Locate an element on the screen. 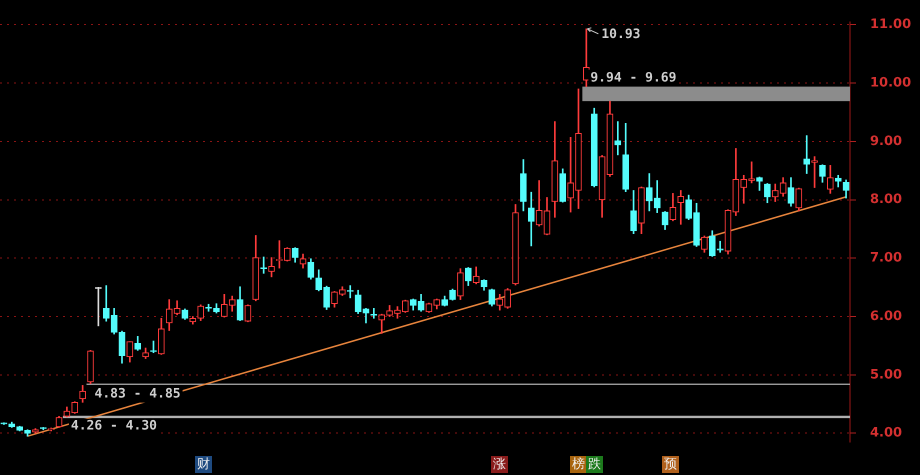 The width and height of the screenshot is (920, 475). y-tick-label: 6.00 is located at coordinates (886, 316).